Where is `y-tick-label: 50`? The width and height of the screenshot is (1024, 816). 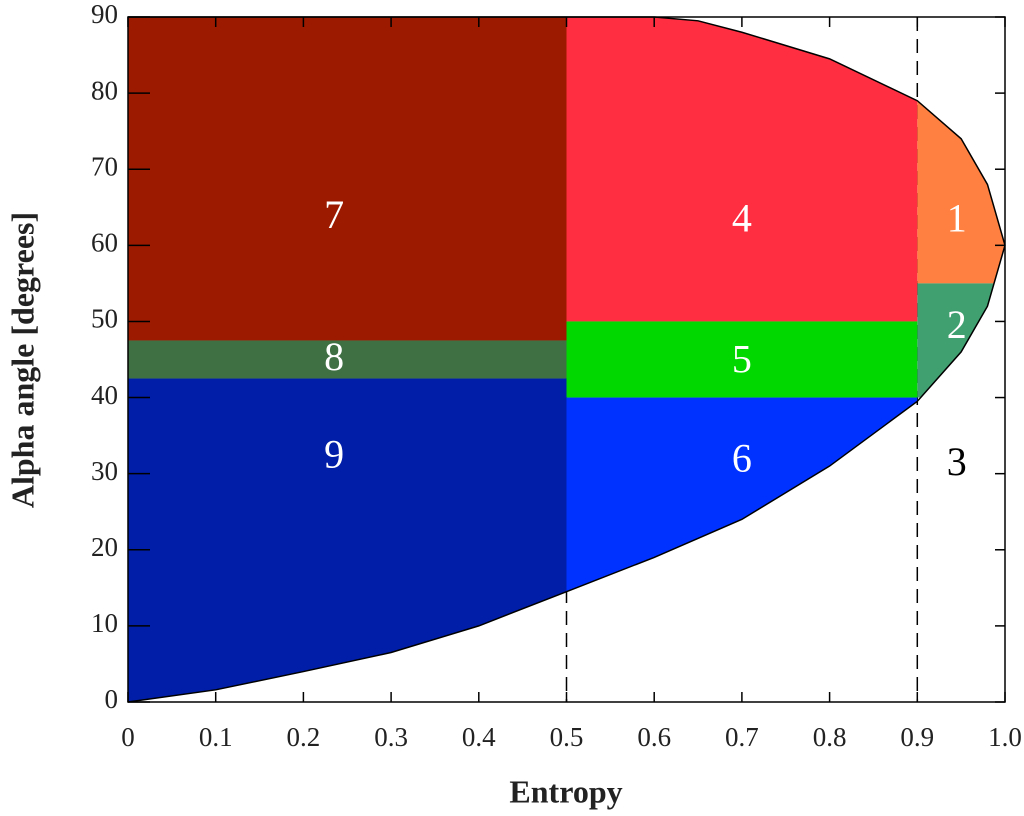 y-tick-label: 50 is located at coordinates (104, 319).